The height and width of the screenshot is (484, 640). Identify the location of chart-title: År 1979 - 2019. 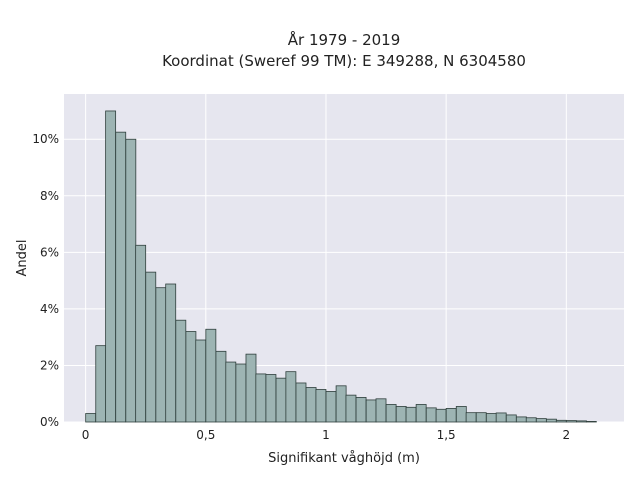
(344, 39).